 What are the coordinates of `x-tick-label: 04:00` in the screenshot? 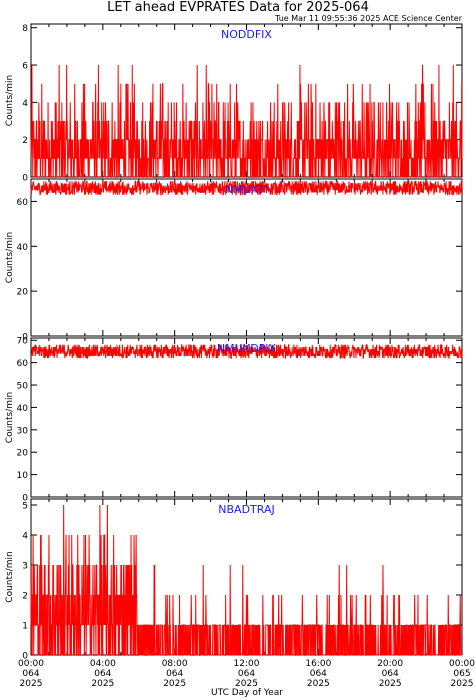 It's located at (103, 664).